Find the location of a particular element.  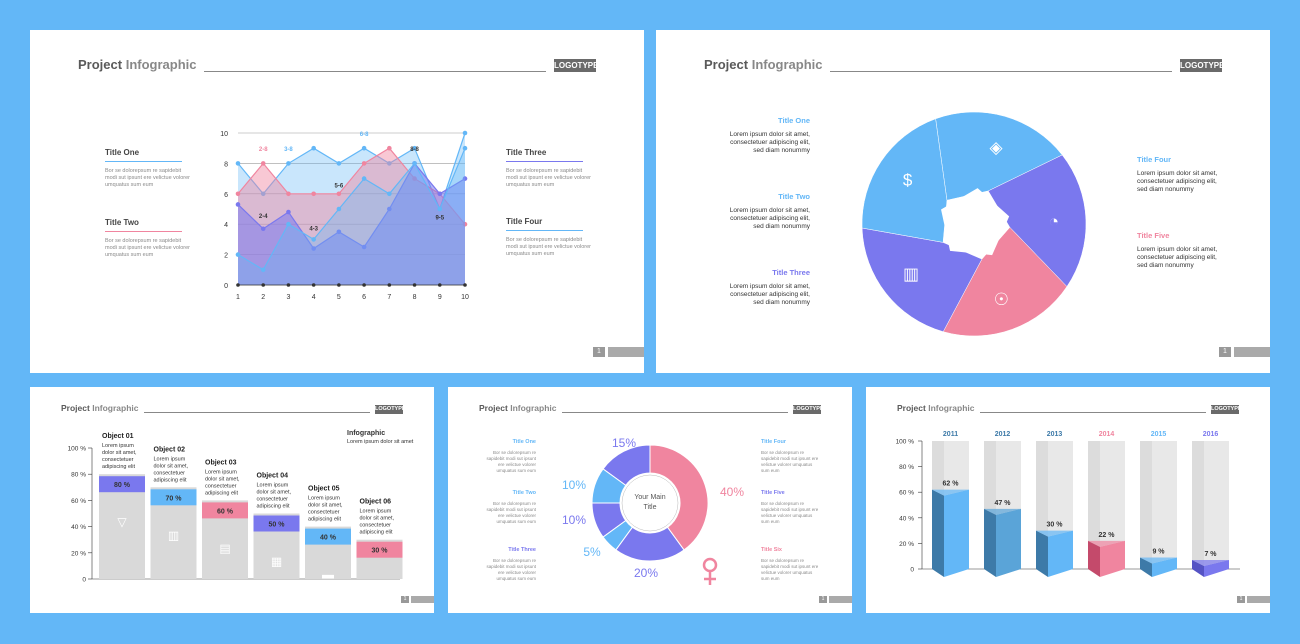

legend-title-three: Title Three is located at coordinates (526, 152).